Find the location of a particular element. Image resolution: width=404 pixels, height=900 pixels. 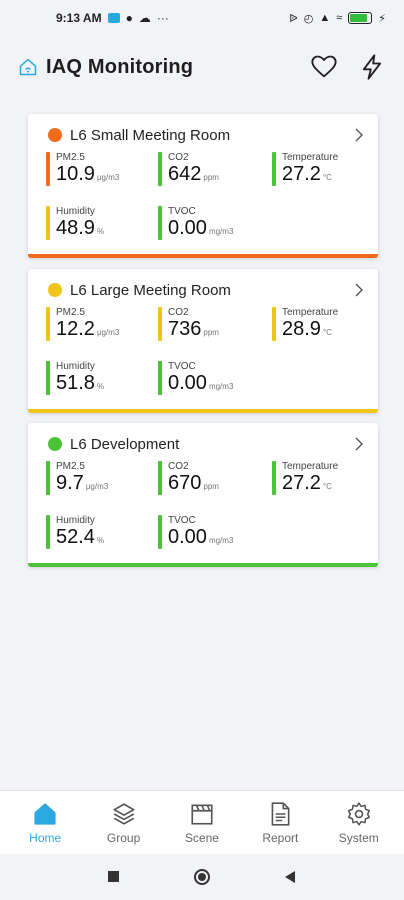

metric-value: 10.9 is located at coordinates (75, 174).